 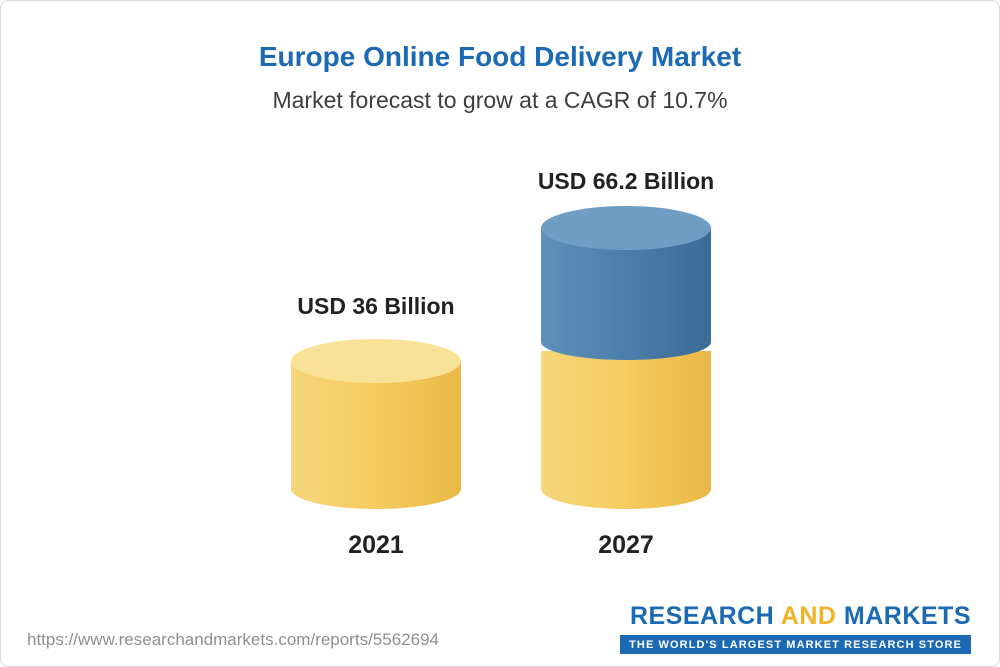 What do you see at coordinates (626, 430) in the screenshot?
I see `bar-2027-cylinder-bottom-segment` at bounding box center [626, 430].